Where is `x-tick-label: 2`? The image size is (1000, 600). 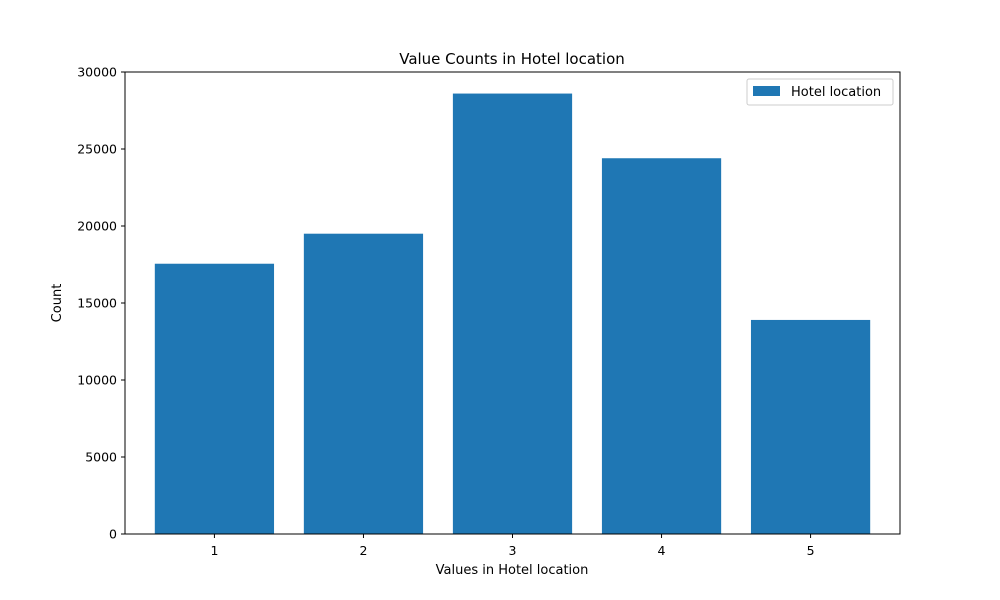
x-tick-label: 2 is located at coordinates (363, 550).